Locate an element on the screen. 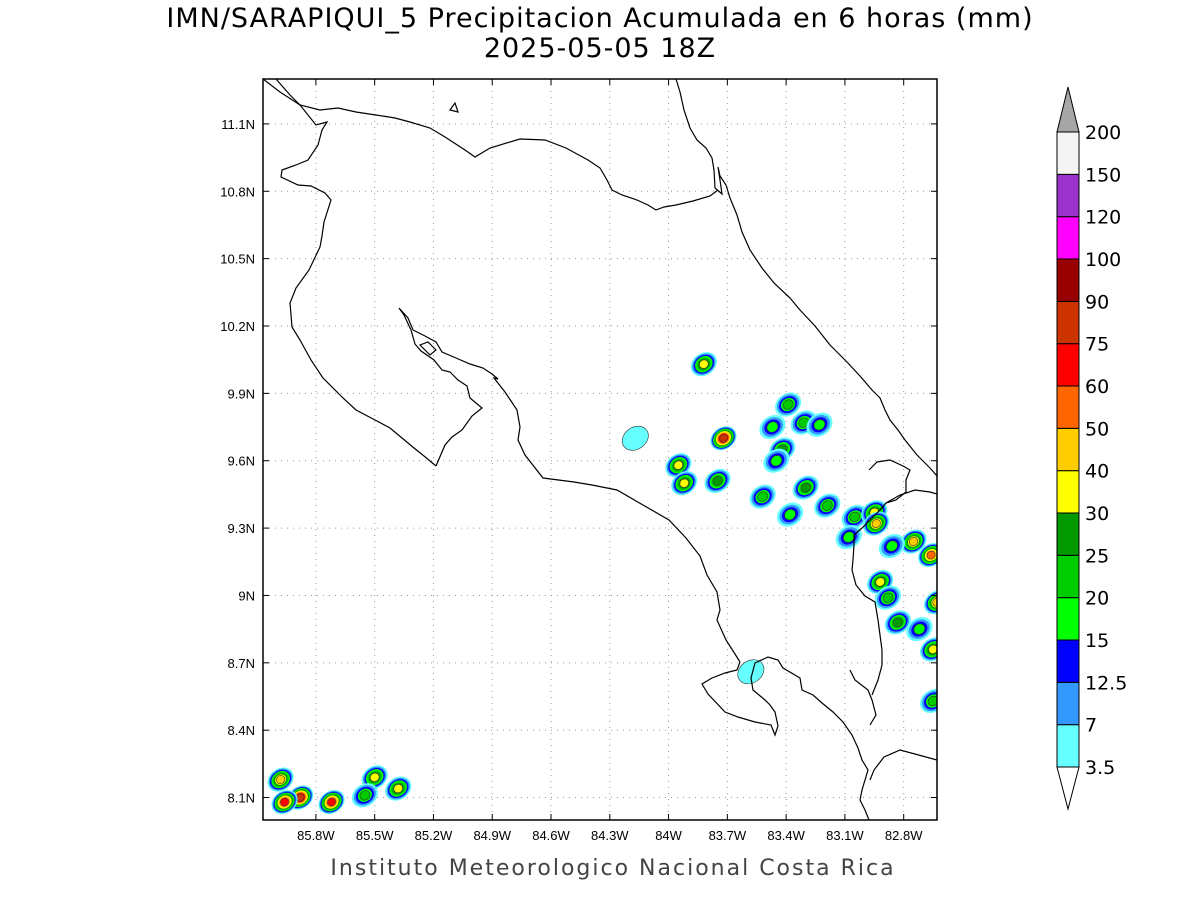 The image size is (1200, 900). lon-tick-label: 85.2W is located at coordinates (434, 835).